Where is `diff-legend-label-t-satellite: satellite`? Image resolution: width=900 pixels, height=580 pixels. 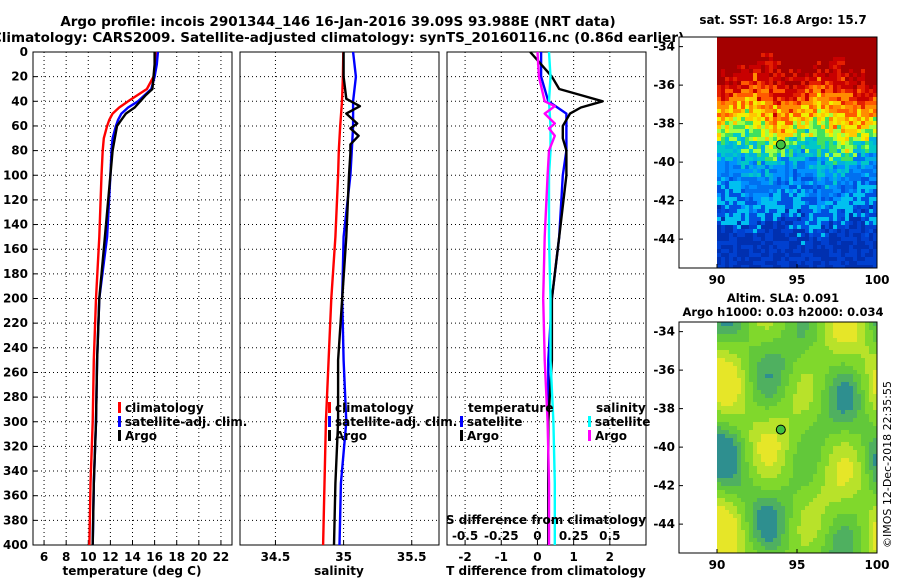 diff-legend-label-t-satellite: satellite is located at coordinates (494, 422).